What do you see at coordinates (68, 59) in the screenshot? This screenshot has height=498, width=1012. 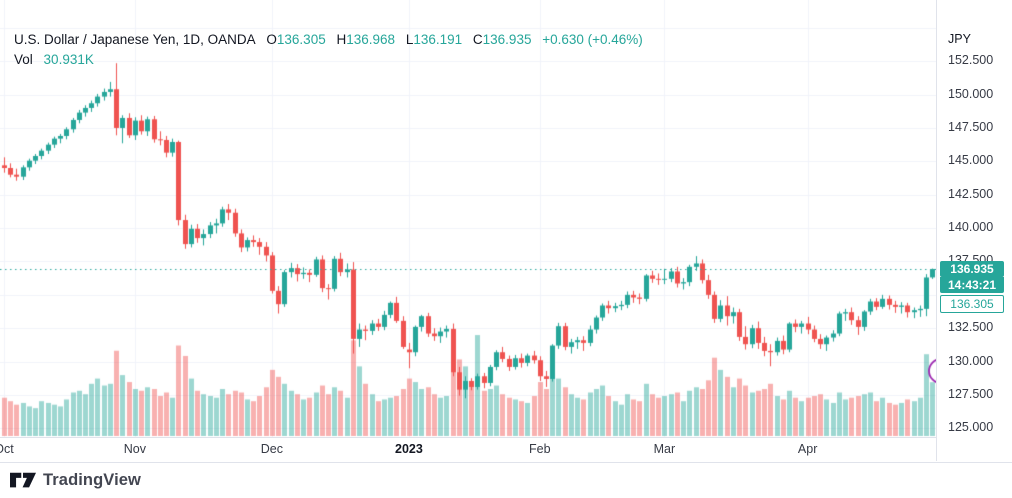 I see `volume-value: 30.931K` at bounding box center [68, 59].